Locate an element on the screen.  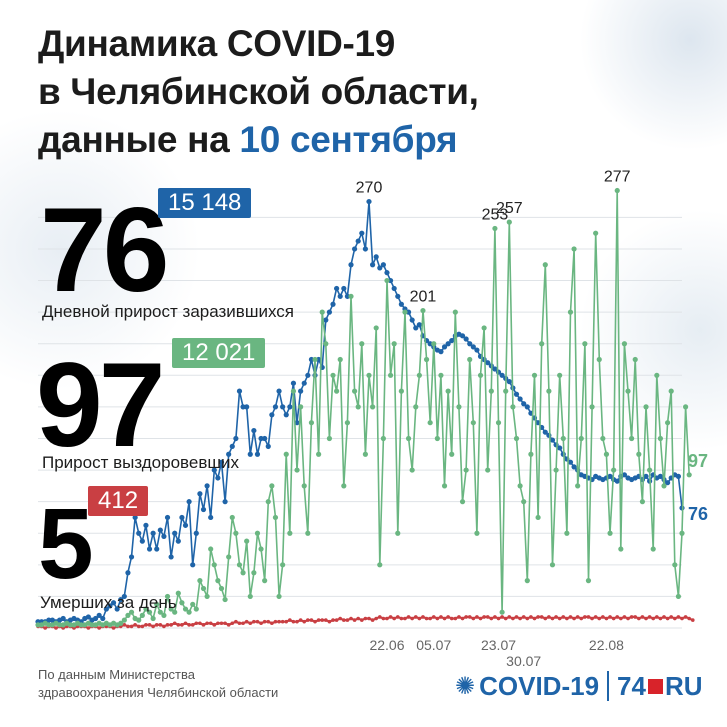
x-tick-label: 22.08 is located at coordinates (606, 645).